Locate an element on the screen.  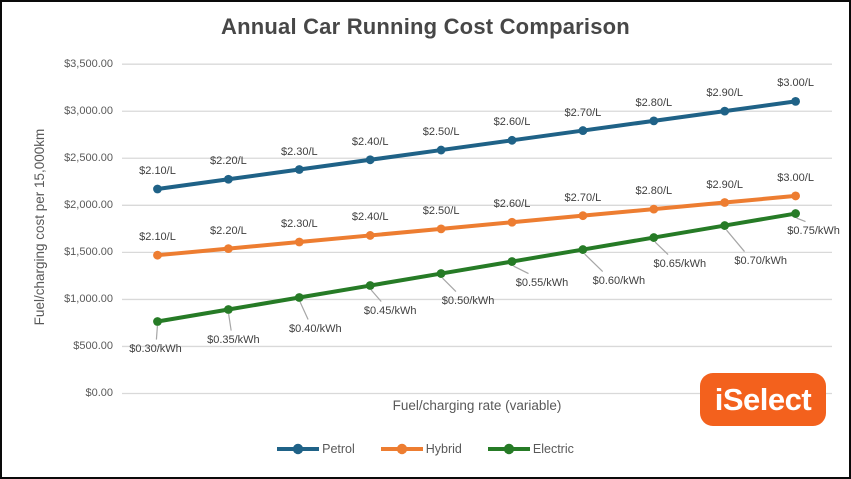
data-point-label-petrol: $2.60/L is located at coordinates (512, 122).